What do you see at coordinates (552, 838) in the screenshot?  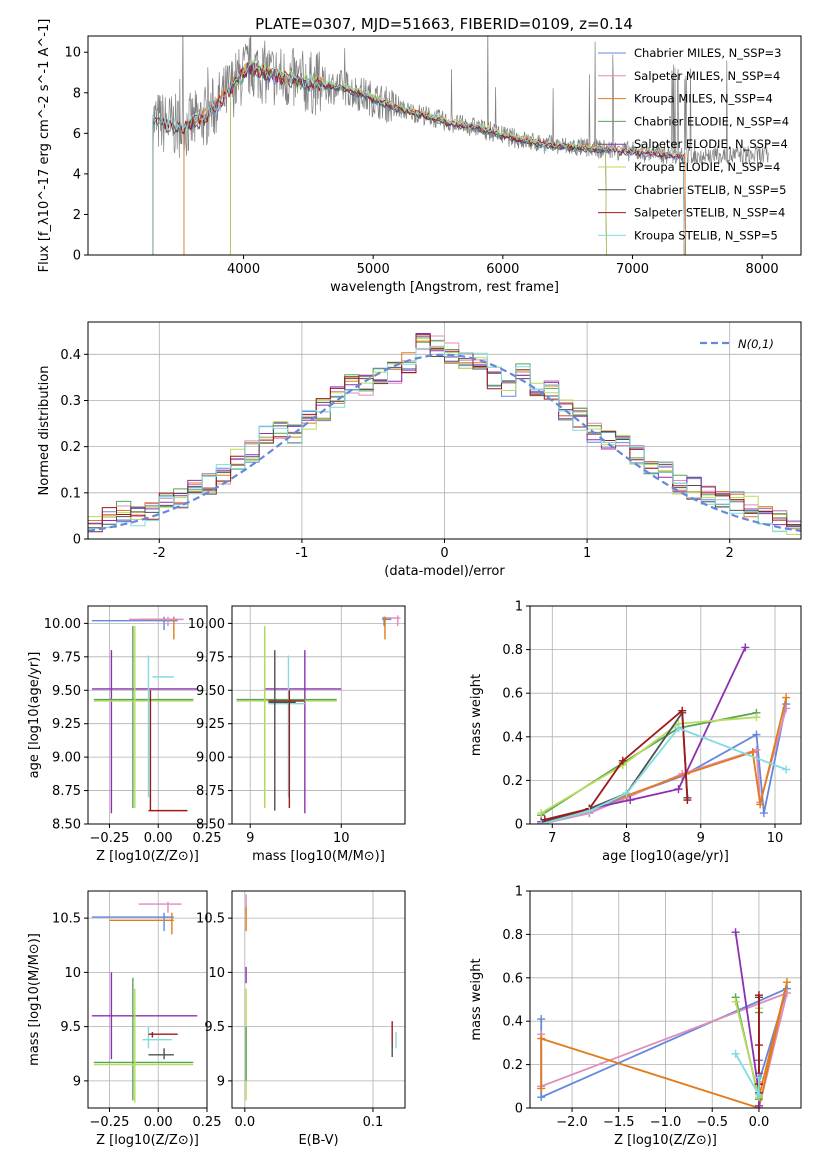 I see `x-tick-label: 7` at bounding box center [552, 838].